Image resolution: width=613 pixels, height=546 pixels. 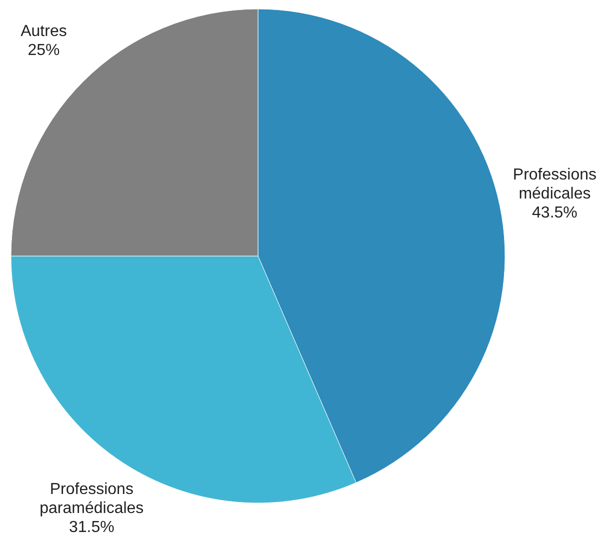 What do you see at coordinates (92, 499) in the screenshot?
I see `slice-label: Professions paramédicales` at bounding box center [92, 499].